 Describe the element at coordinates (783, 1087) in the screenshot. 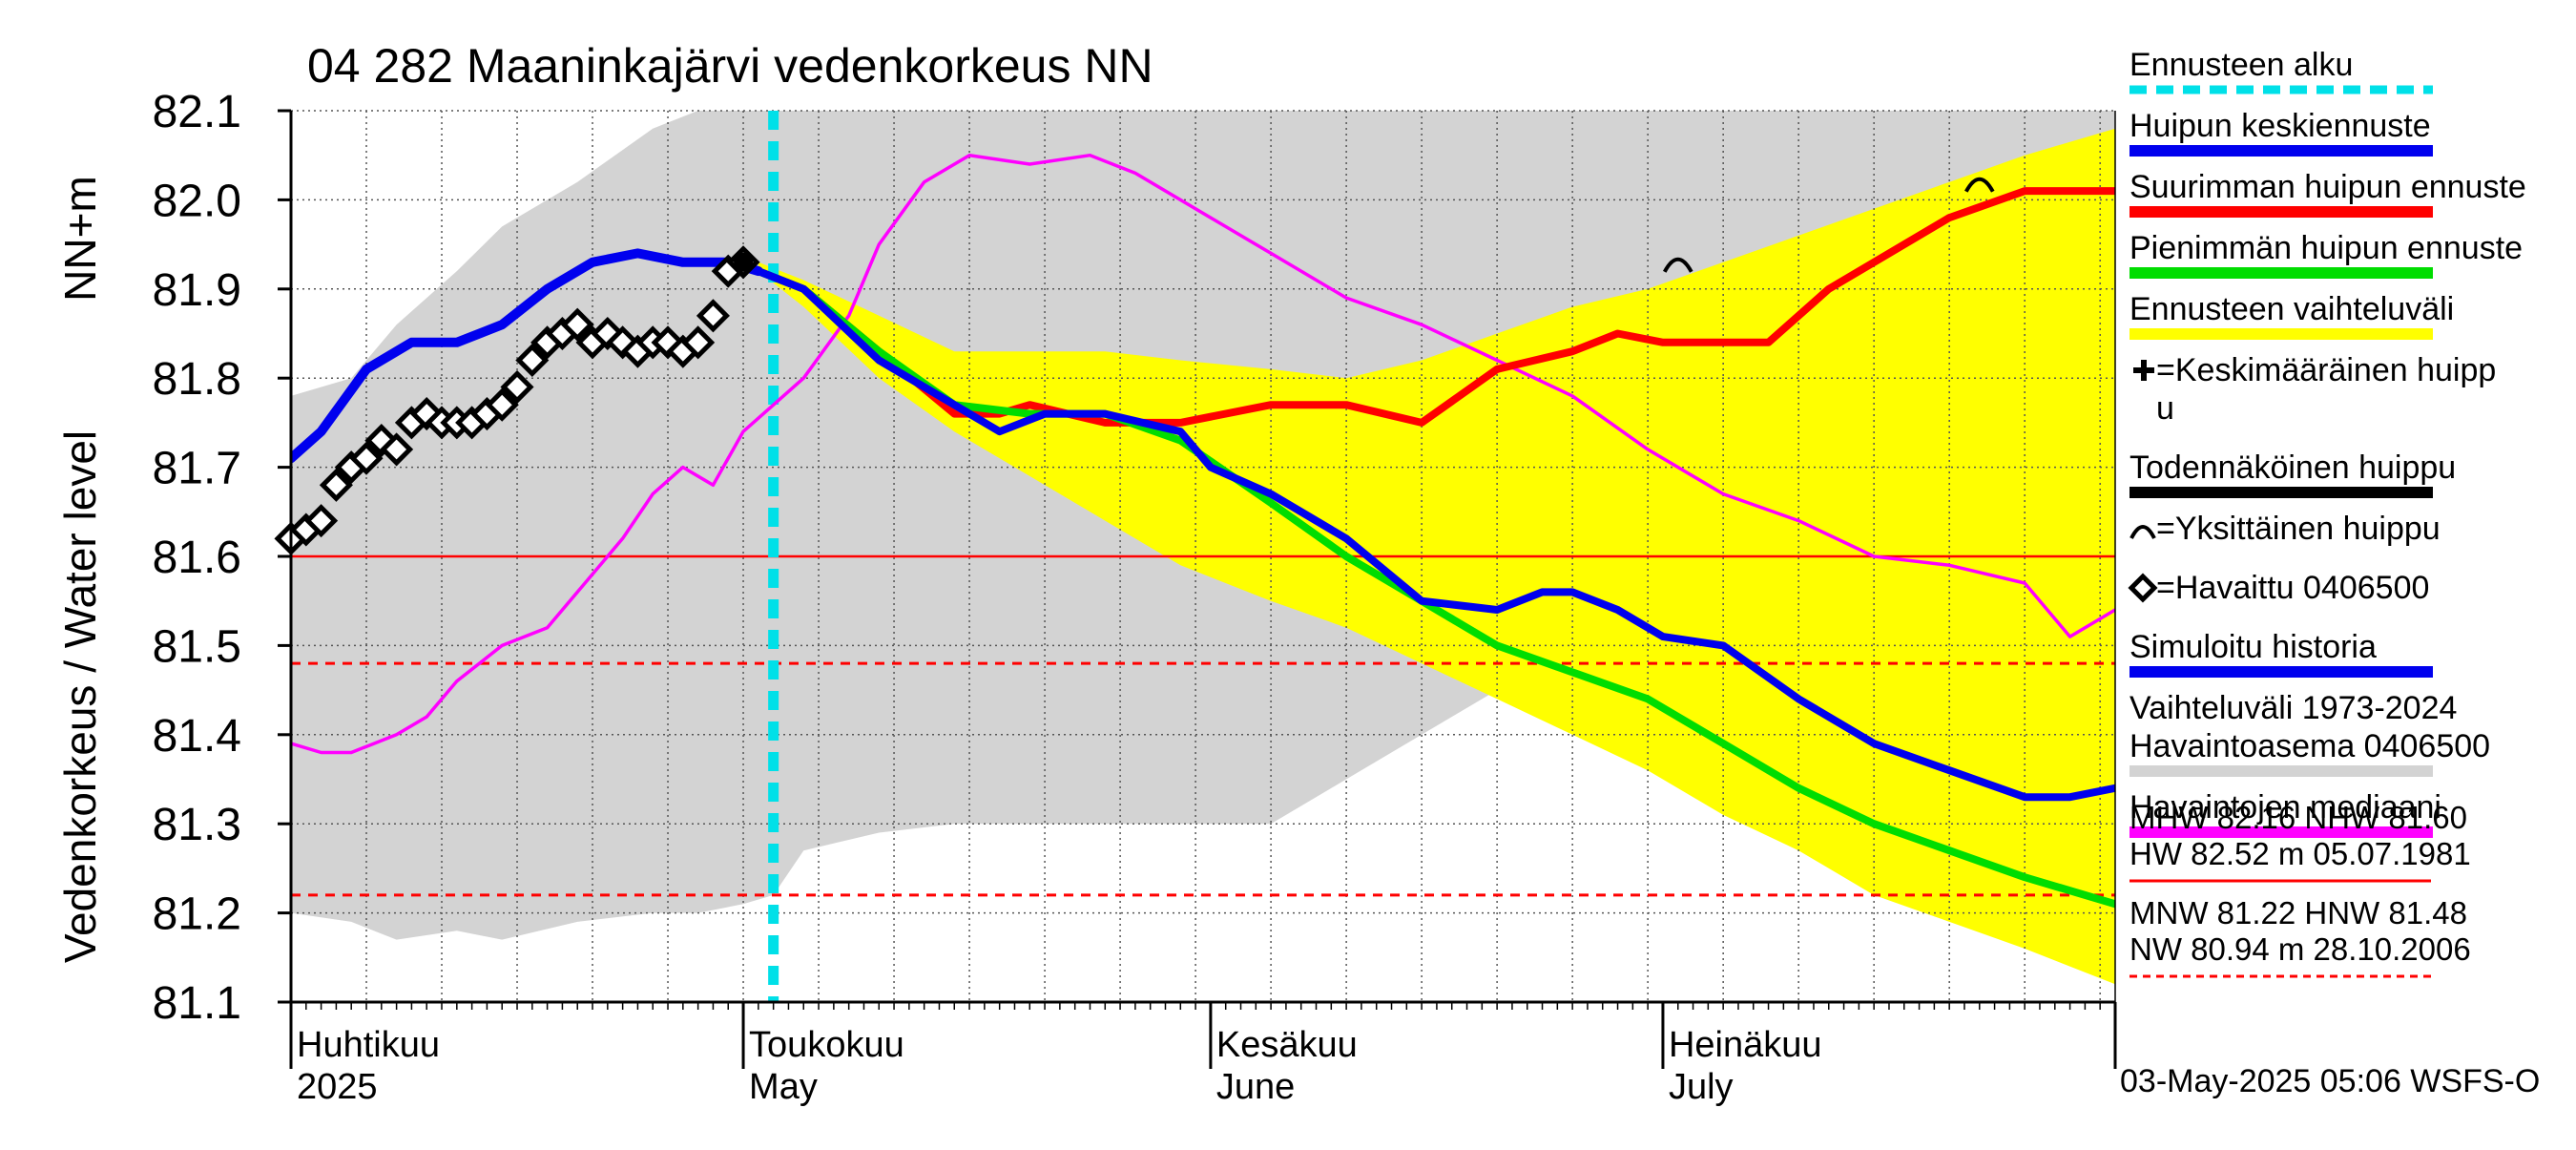

I see `x-month-label-en: May` at that location.